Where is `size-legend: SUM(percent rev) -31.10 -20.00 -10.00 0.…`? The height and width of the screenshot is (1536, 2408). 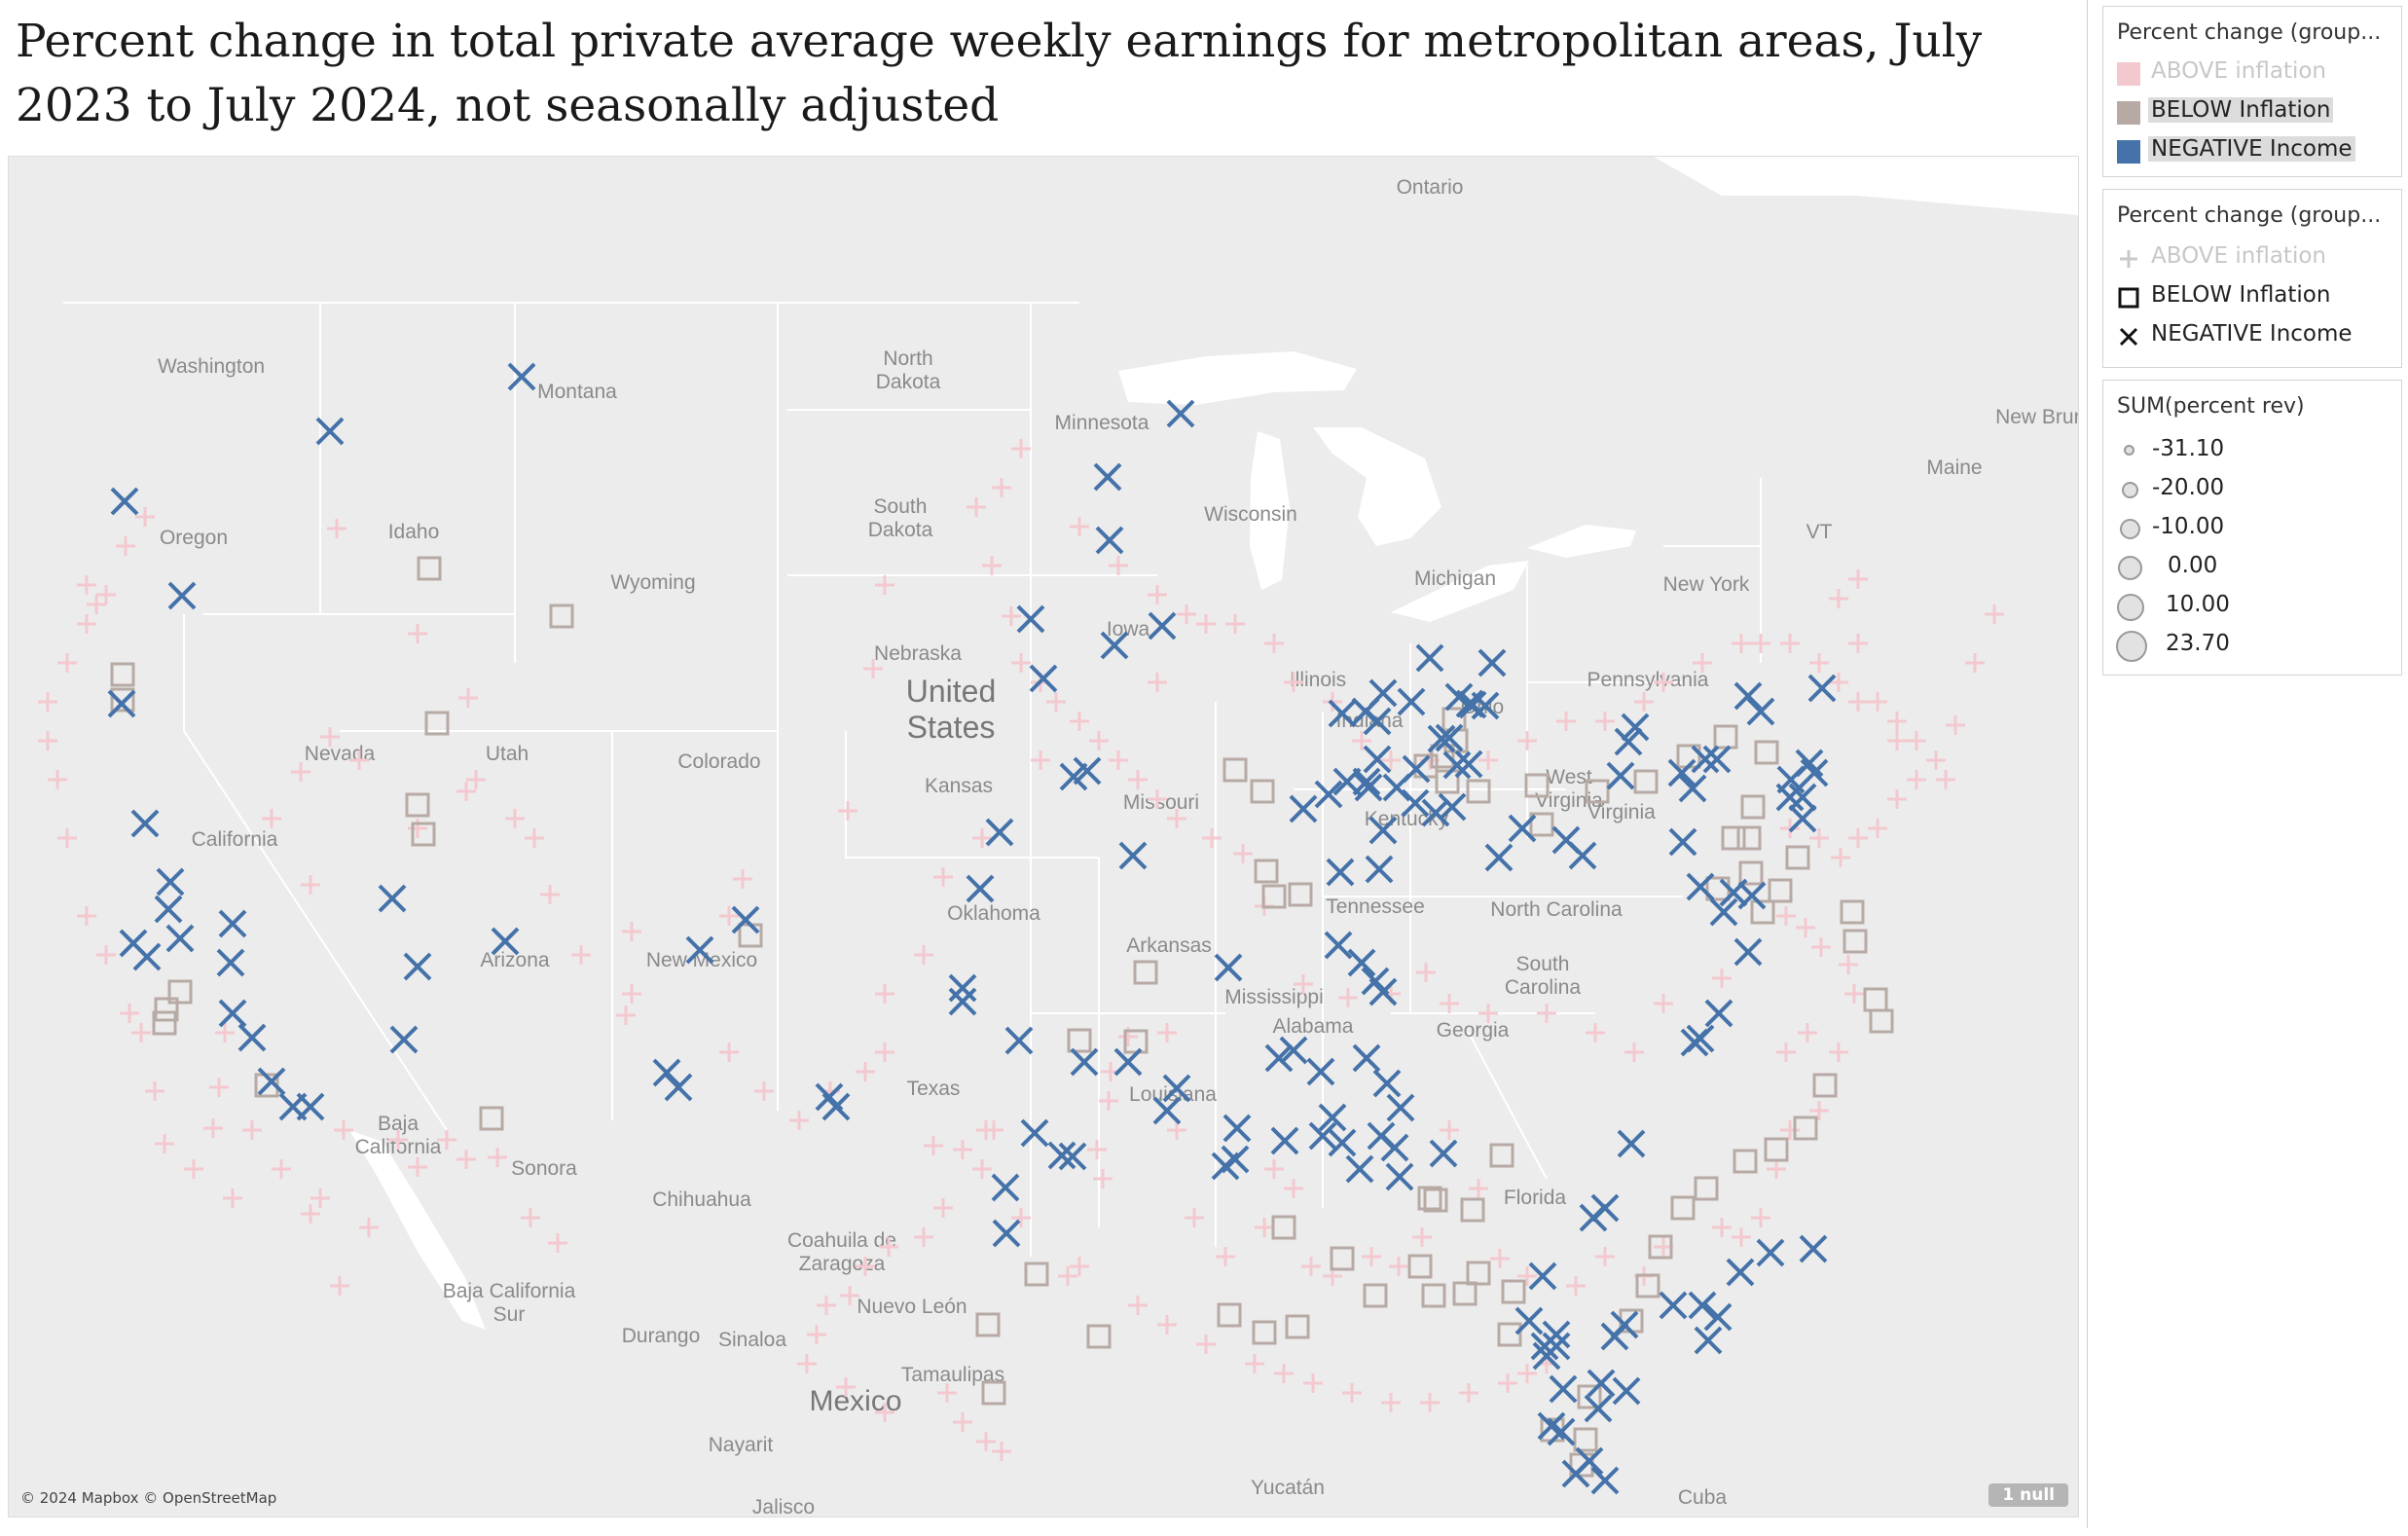 size-legend: SUM(percent rev) -31.10 -20.00 -10.00 0.… is located at coordinates (2252, 528).